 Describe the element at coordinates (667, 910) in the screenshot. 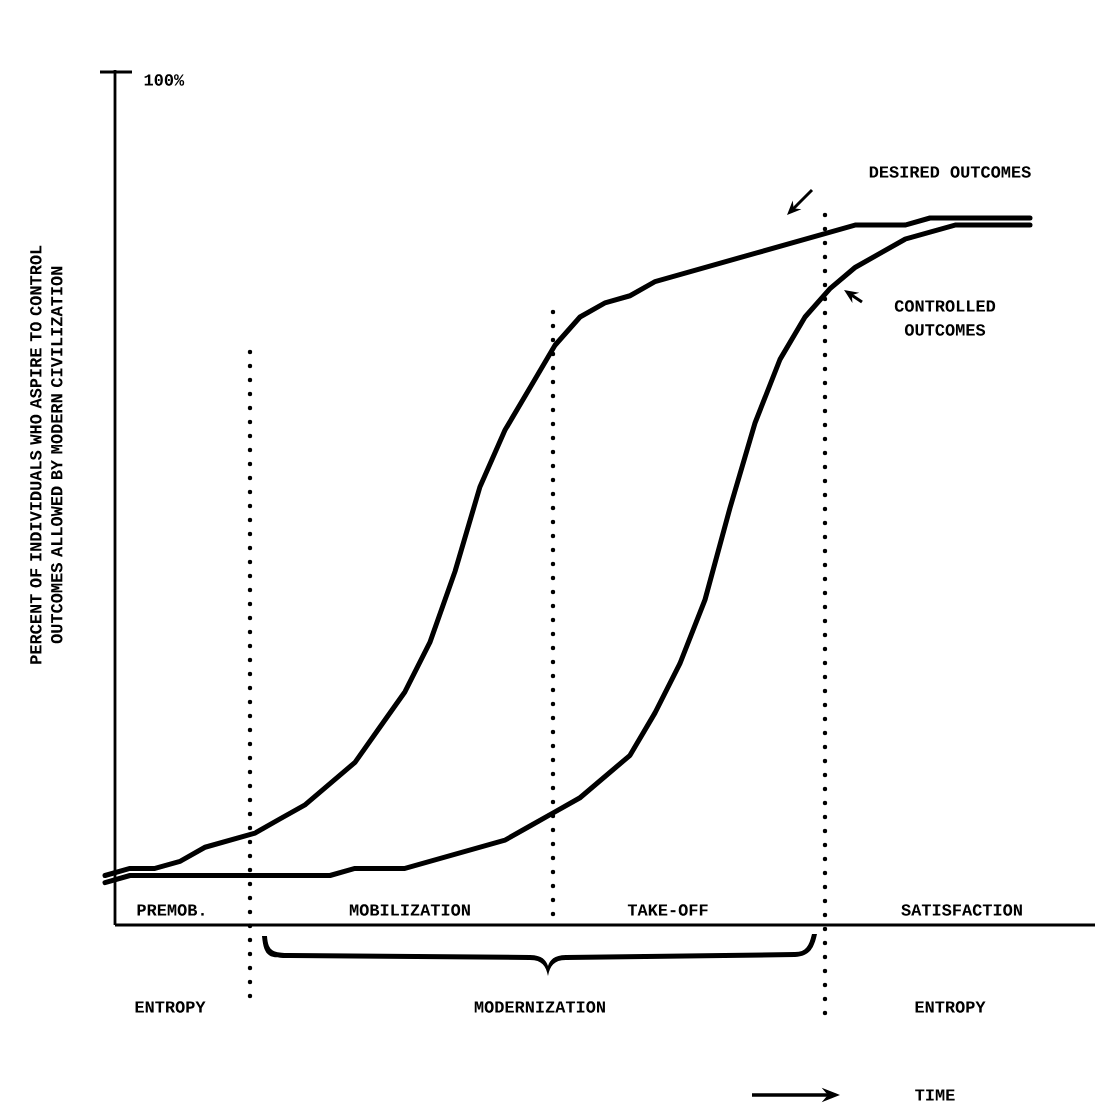

I see `annotation: TAKE-OFF` at that location.